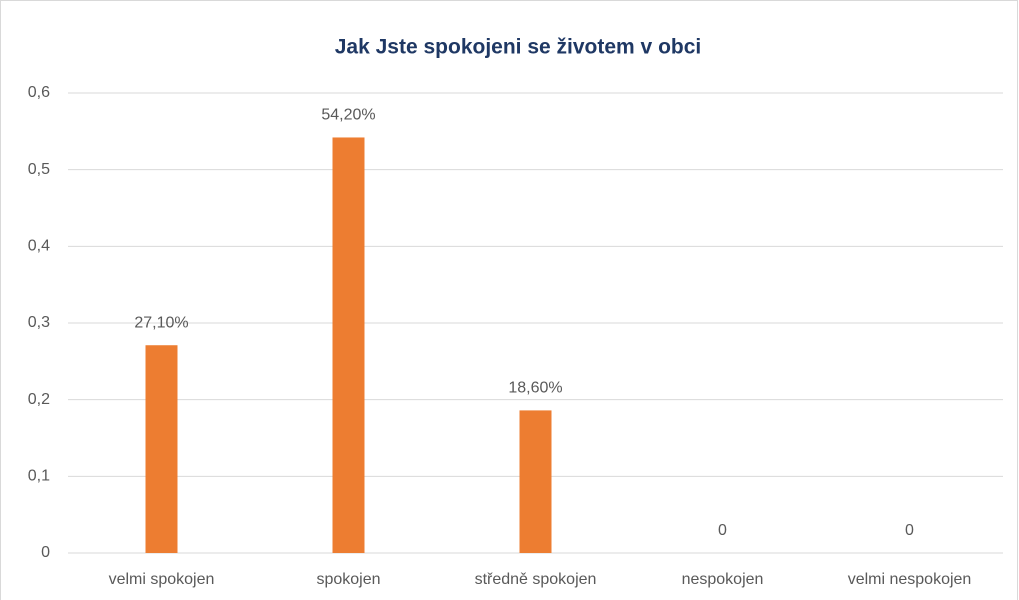 Image resolution: width=1019 pixels, height=600 pixels. Describe the element at coordinates (39, 169) in the screenshot. I see `y-tick-label: 0,5` at that location.